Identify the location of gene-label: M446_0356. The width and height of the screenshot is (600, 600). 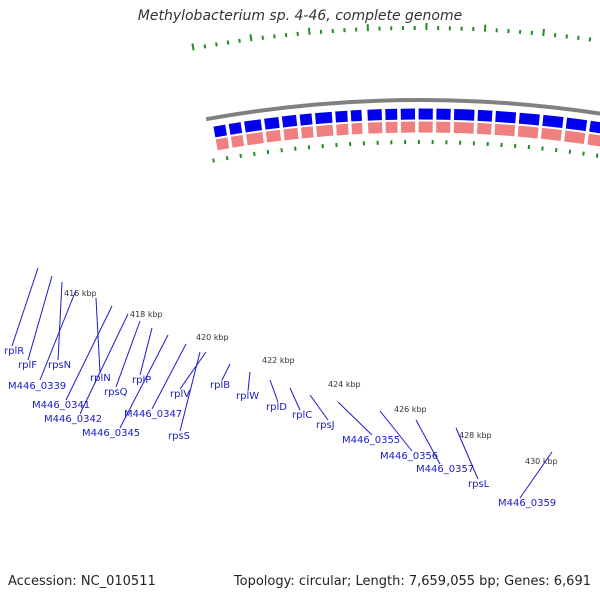
(409, 456).